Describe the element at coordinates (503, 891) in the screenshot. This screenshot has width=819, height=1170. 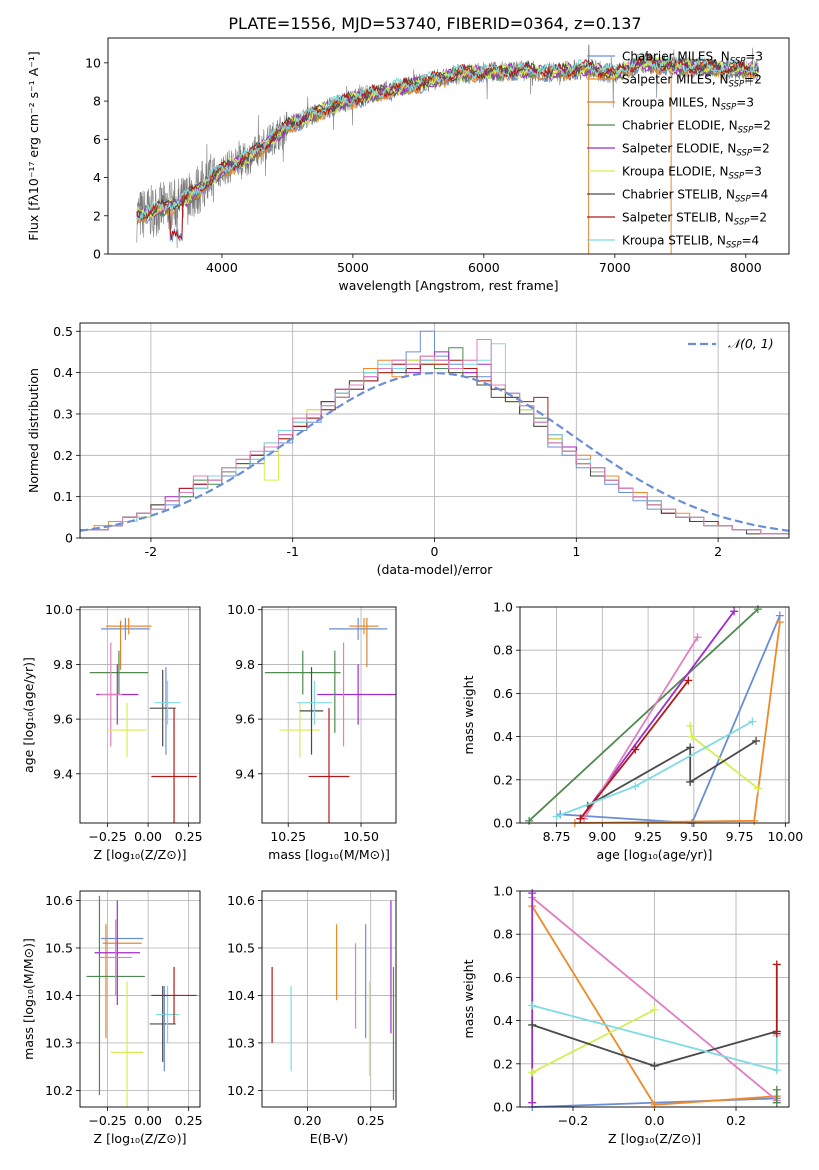
I see `y-tick-label: 1.0` at that location.